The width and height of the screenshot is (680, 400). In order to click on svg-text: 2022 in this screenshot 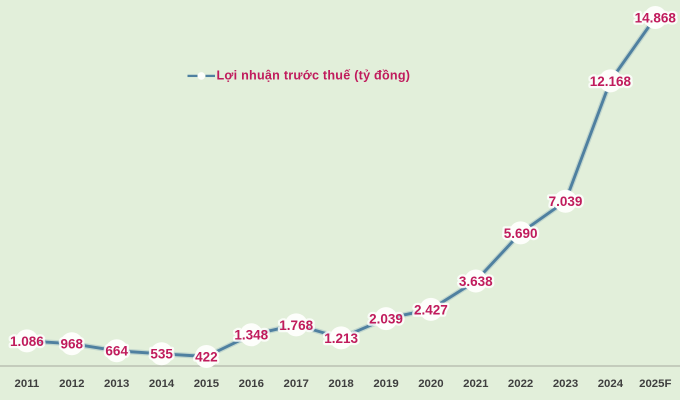, I will do `click(520, 384)`.